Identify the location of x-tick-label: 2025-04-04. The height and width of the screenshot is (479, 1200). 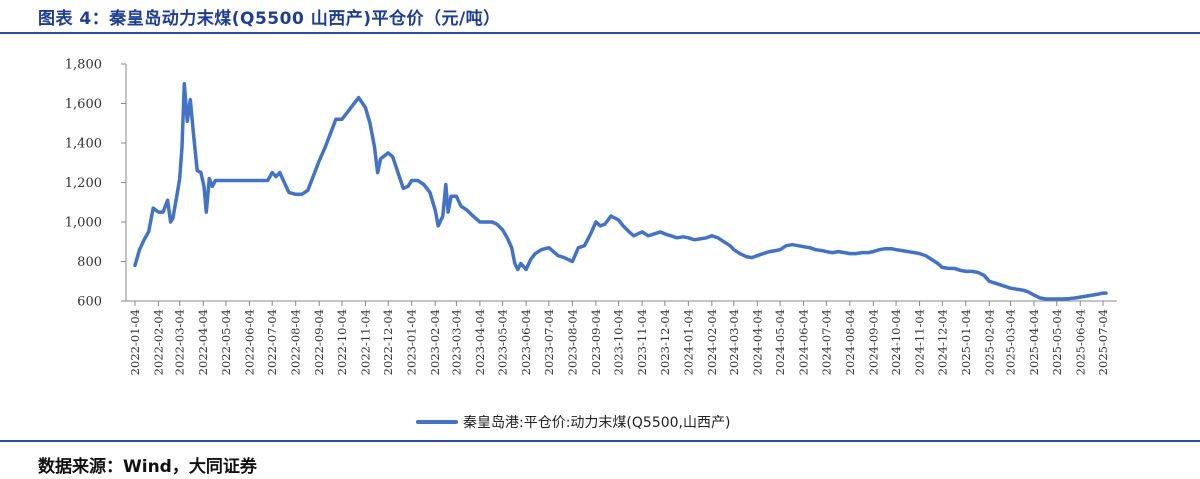
(1034, 342).